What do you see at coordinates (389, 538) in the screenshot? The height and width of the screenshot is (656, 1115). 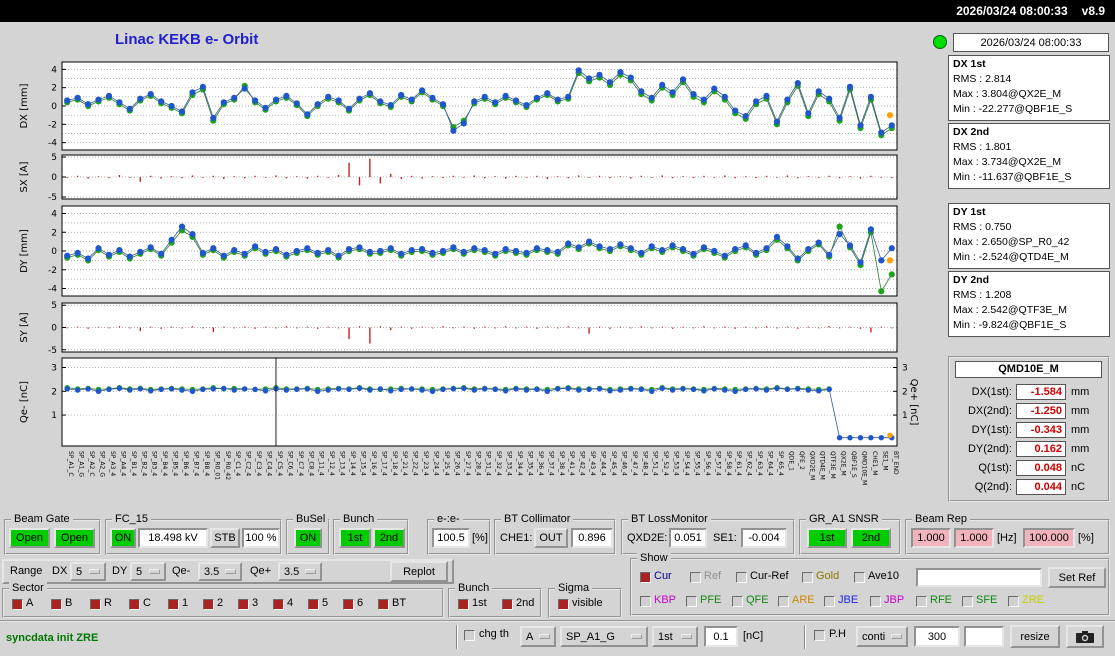 I see `bunch-2nd-button: 2nd` at bounding box center [389, 538].